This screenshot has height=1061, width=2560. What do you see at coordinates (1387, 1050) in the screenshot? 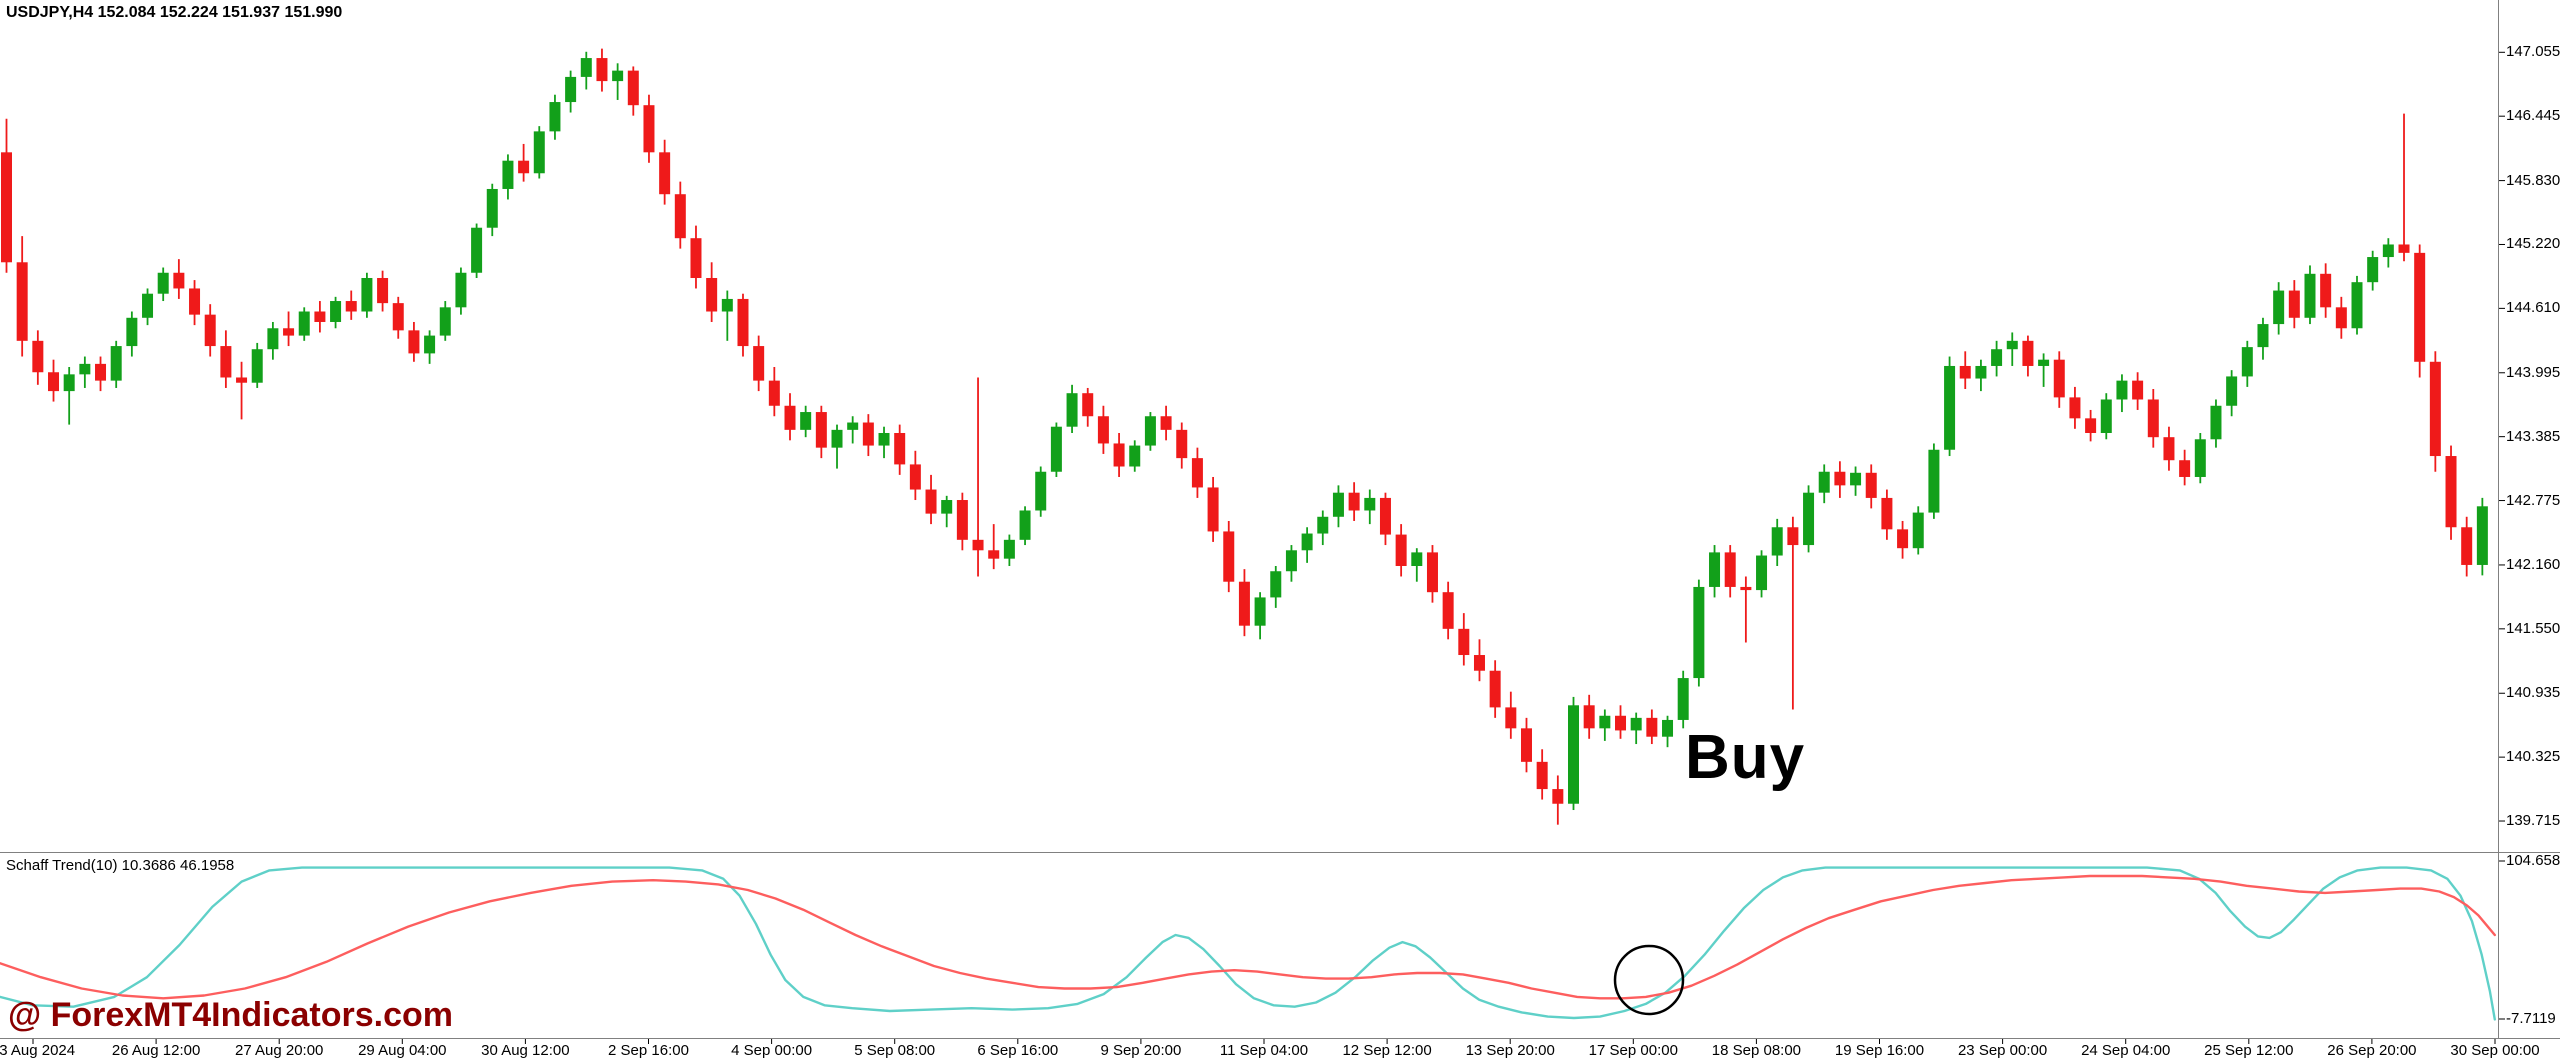
I see `time-axis-label: 12 Sep 12:00` at bounding box center [1387, 1050].